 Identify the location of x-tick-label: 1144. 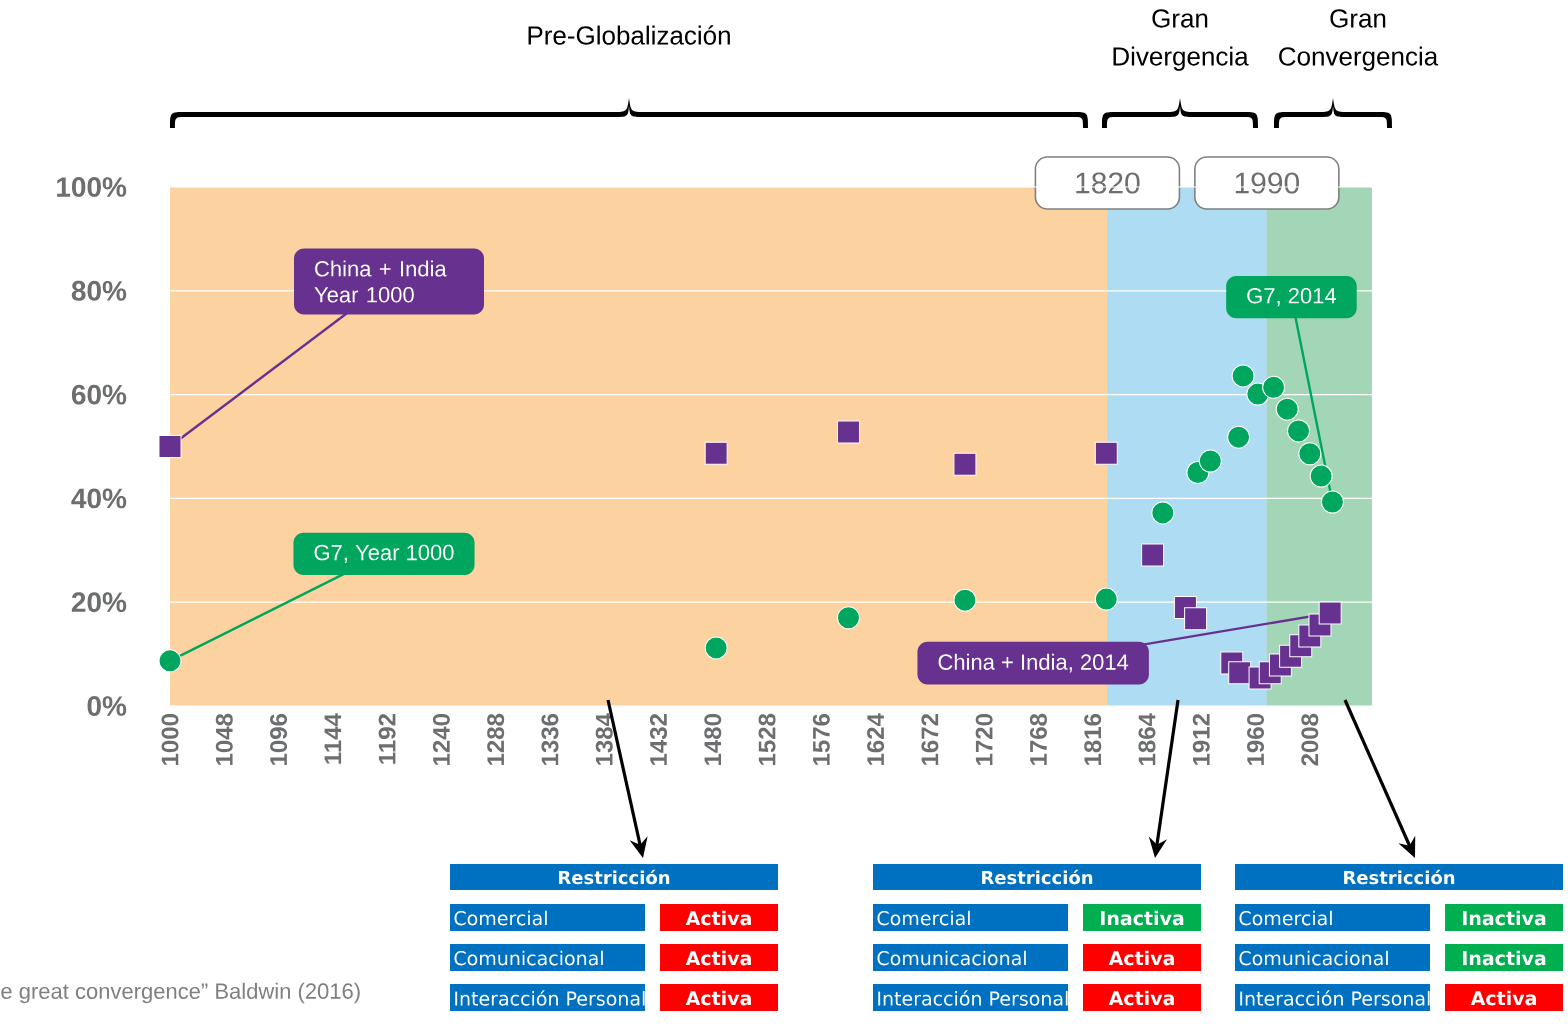
(333, 738).